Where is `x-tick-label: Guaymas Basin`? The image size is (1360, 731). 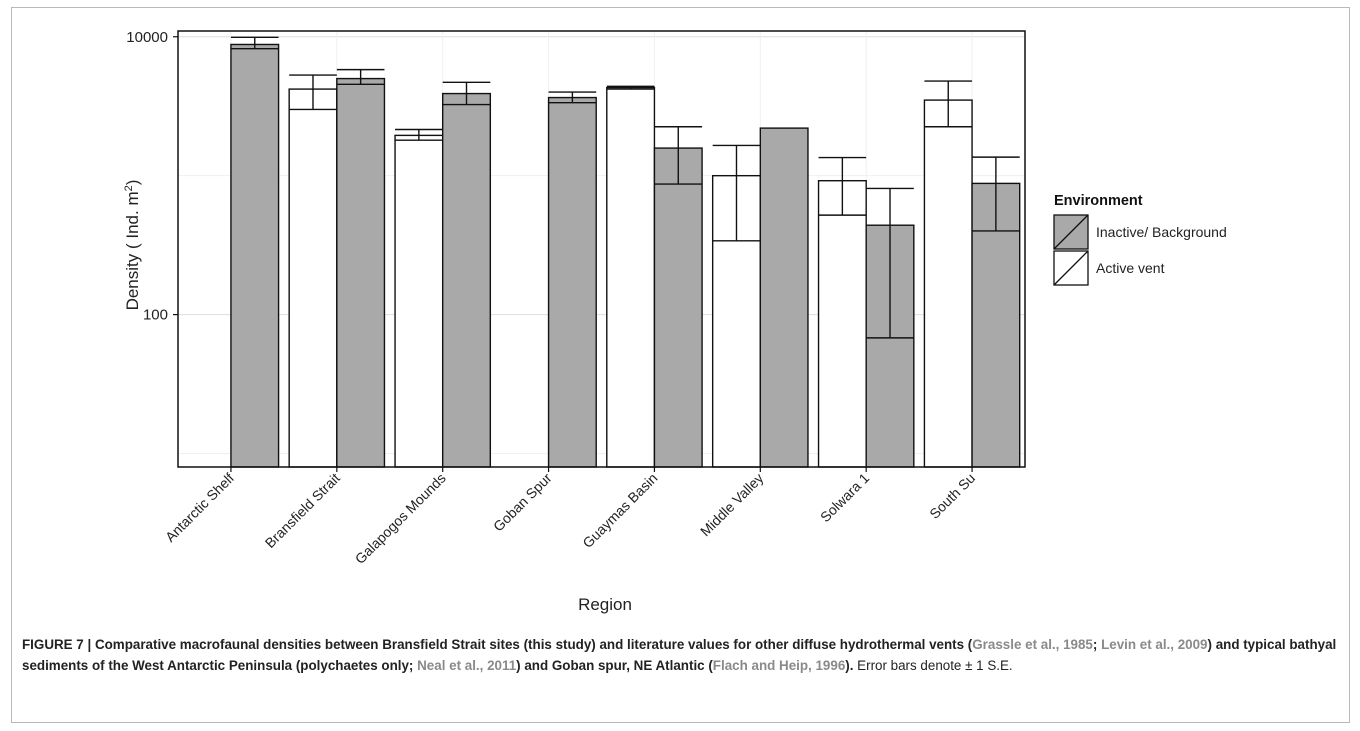
x-tick-label: Guaymas Basin is located at coordinates (619, 510).